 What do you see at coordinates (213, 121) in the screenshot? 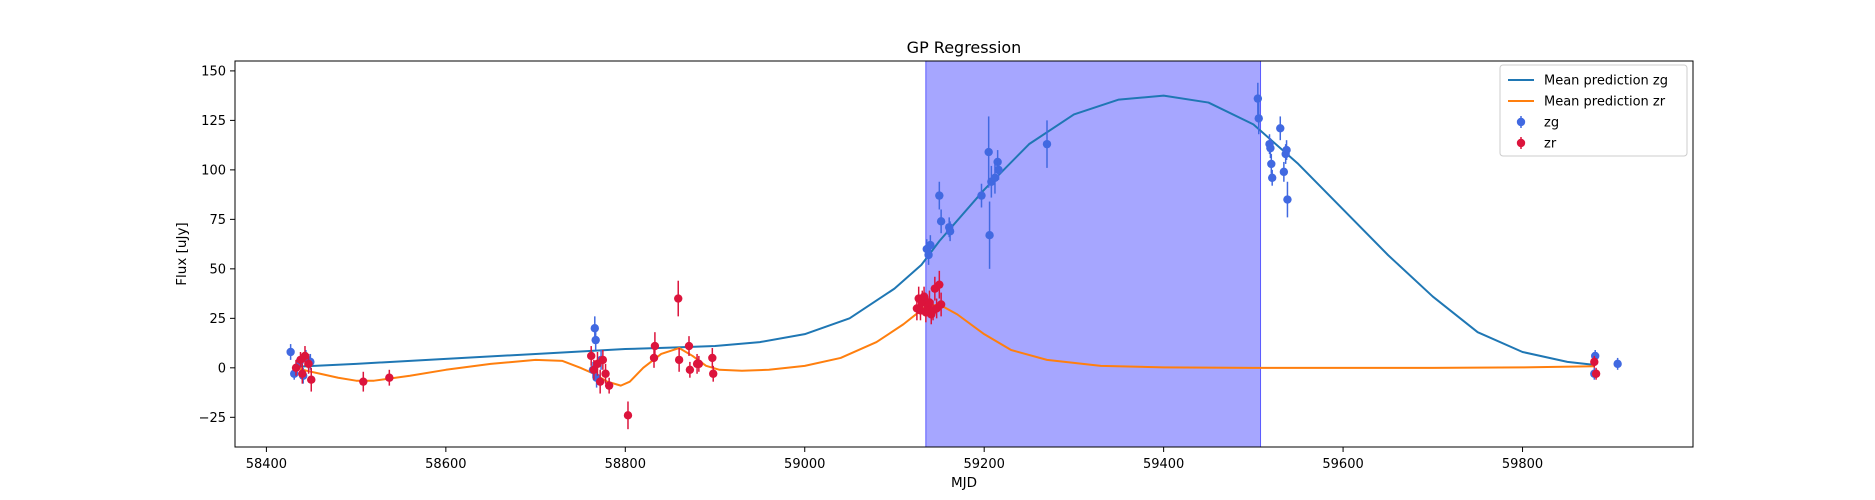
I see `y-tick-label: 125` at bounding box center [213, 121].